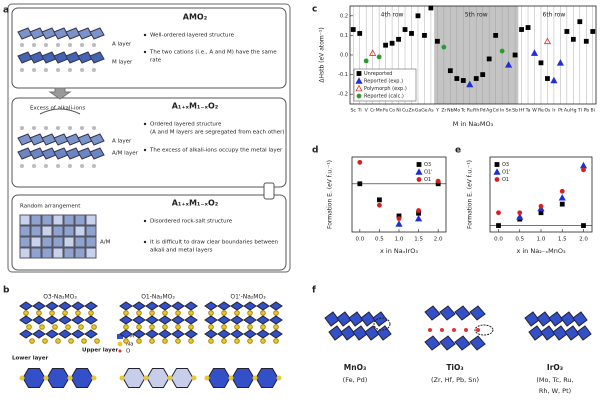 The height and width of the screenshot is (404, 600). Describe the element at coordinates (359, 240) in the screenshot. I see `x-tick-label: 0.0` at that location.